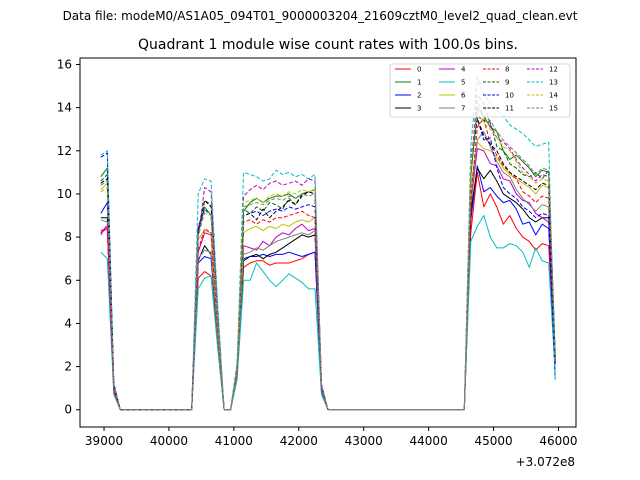 This screenshot has width=640, height=480. Describe the element at coordinates (463, 70) in the screenshot. I see `legend-label-4: 4` at that location.